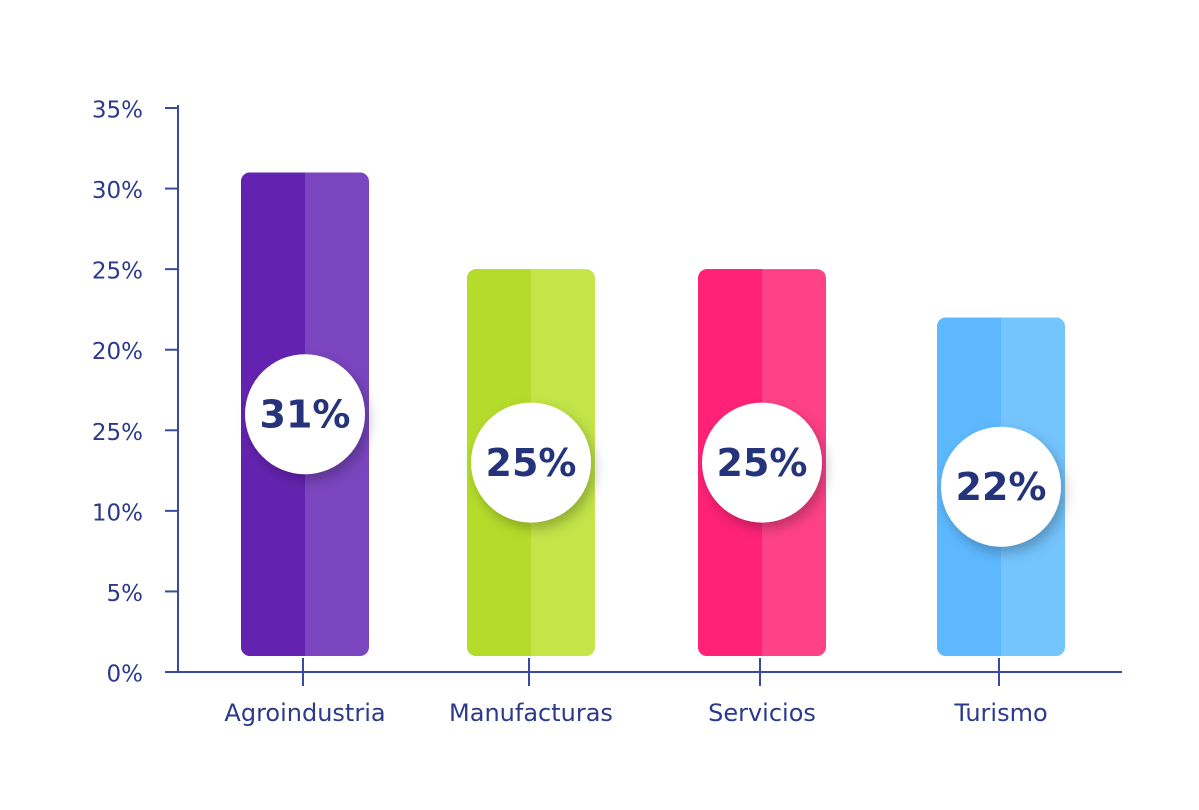 This screenshot has height=810, width=1199. Describe the element at coordinates (125, 594) in the screenshot. I see `y-tick-label: 5%` at that location.